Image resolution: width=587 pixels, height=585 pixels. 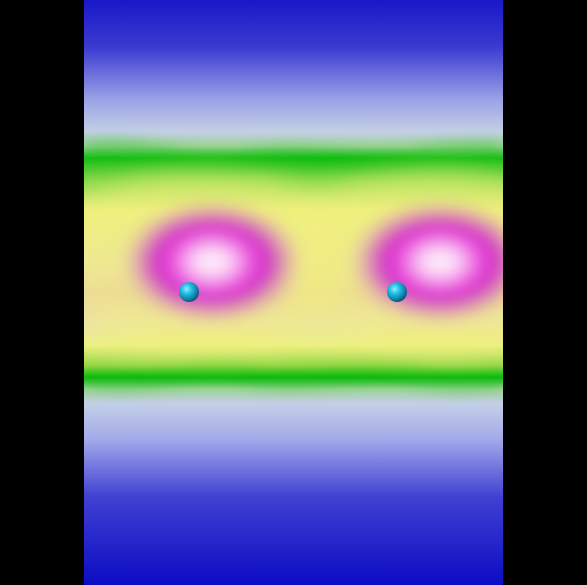 What do you see at coordinates (189, 292) in the screenshot?
I see `atom-sphere-left` at bounding box center [189, 292].